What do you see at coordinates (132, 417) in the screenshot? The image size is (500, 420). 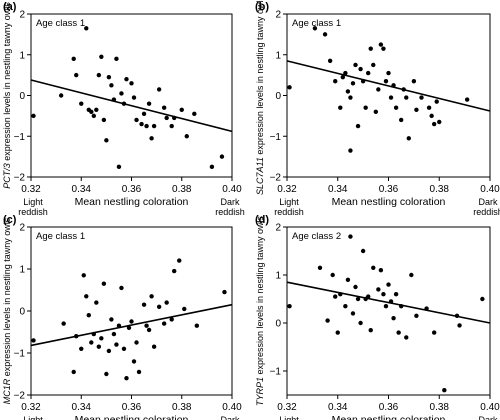 I see `x-axis-label: Mean nestling coloration` at bounding box center [132, 417].